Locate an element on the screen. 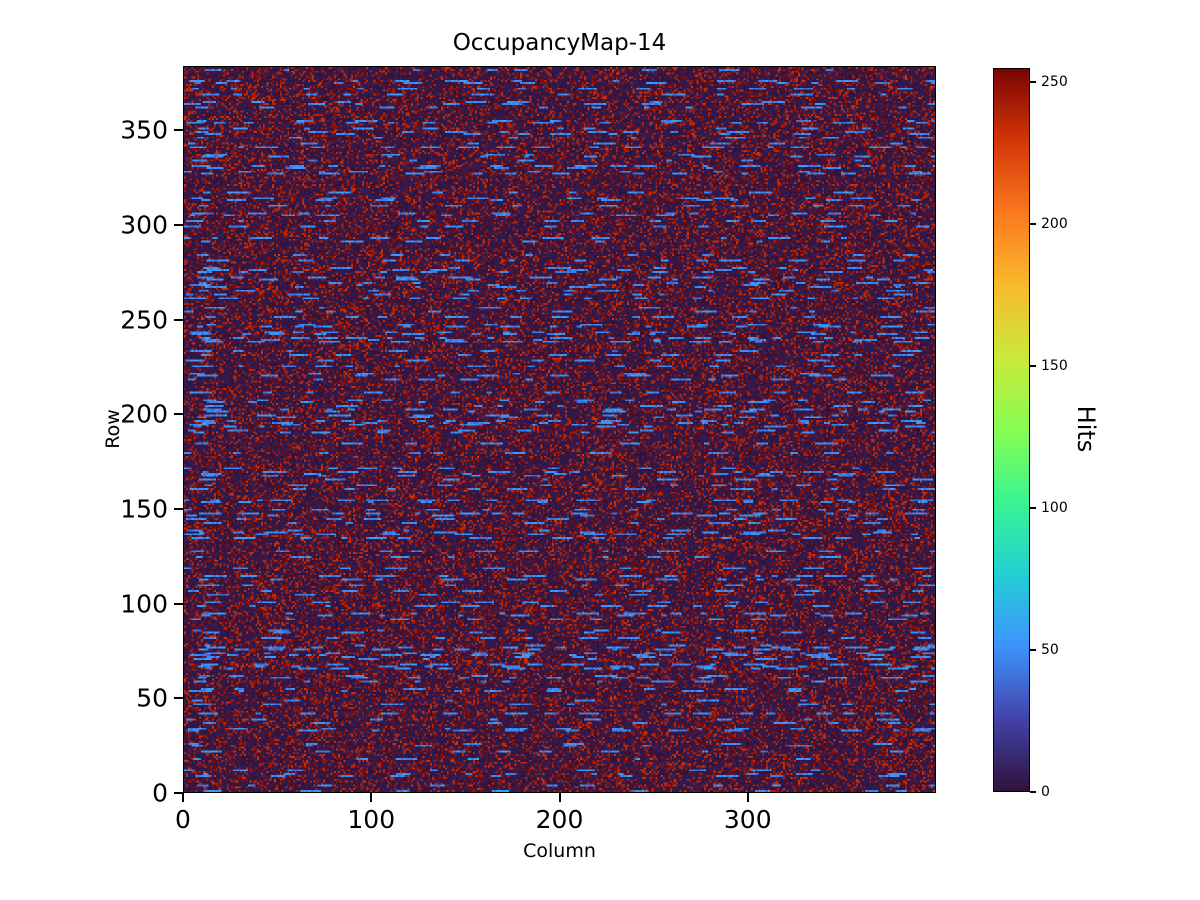 The width and height of the screenshot is (1200, 900). y-axis-label: Row is located at coordinates (113, 429).